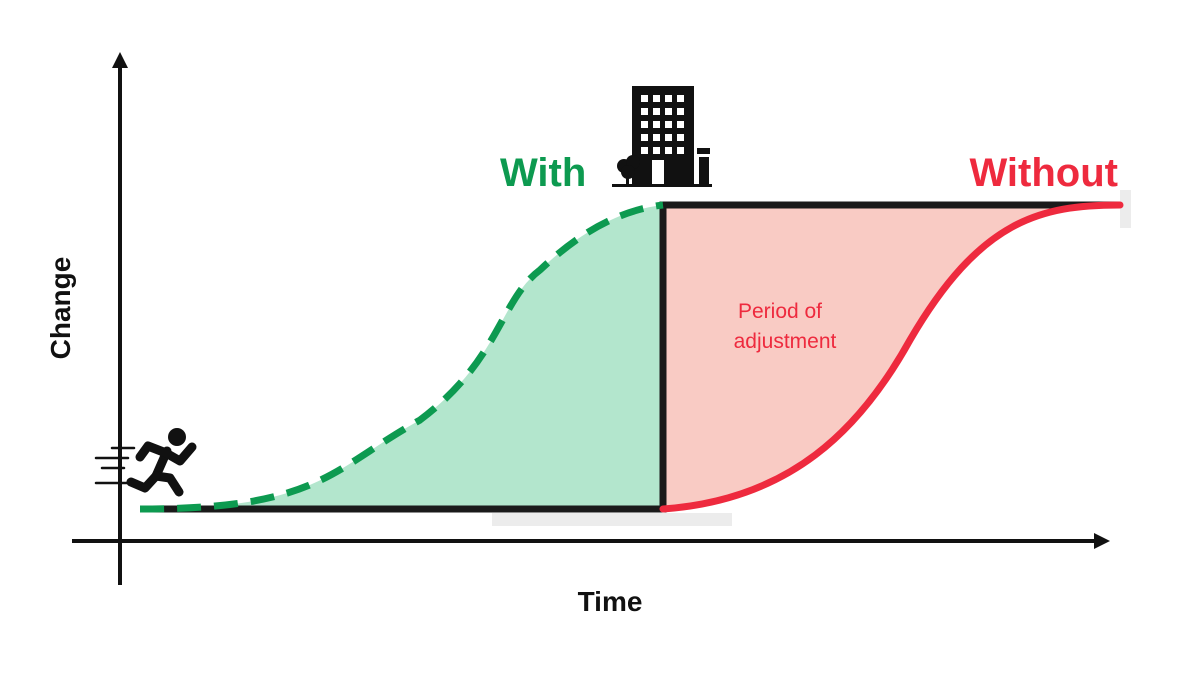 The image size is (1200, 675). I want to click on x-axis-arrowhead, so click(1102, 541).